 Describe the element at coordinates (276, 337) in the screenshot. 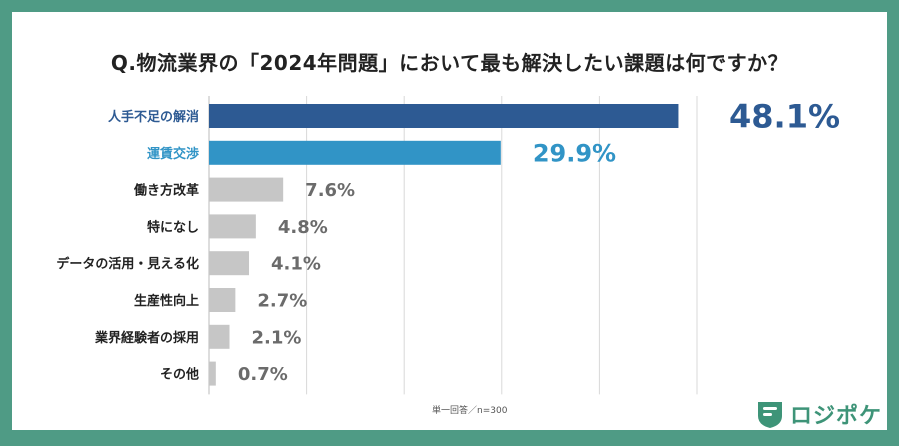

I see `data-label: 2.1%` at that location.